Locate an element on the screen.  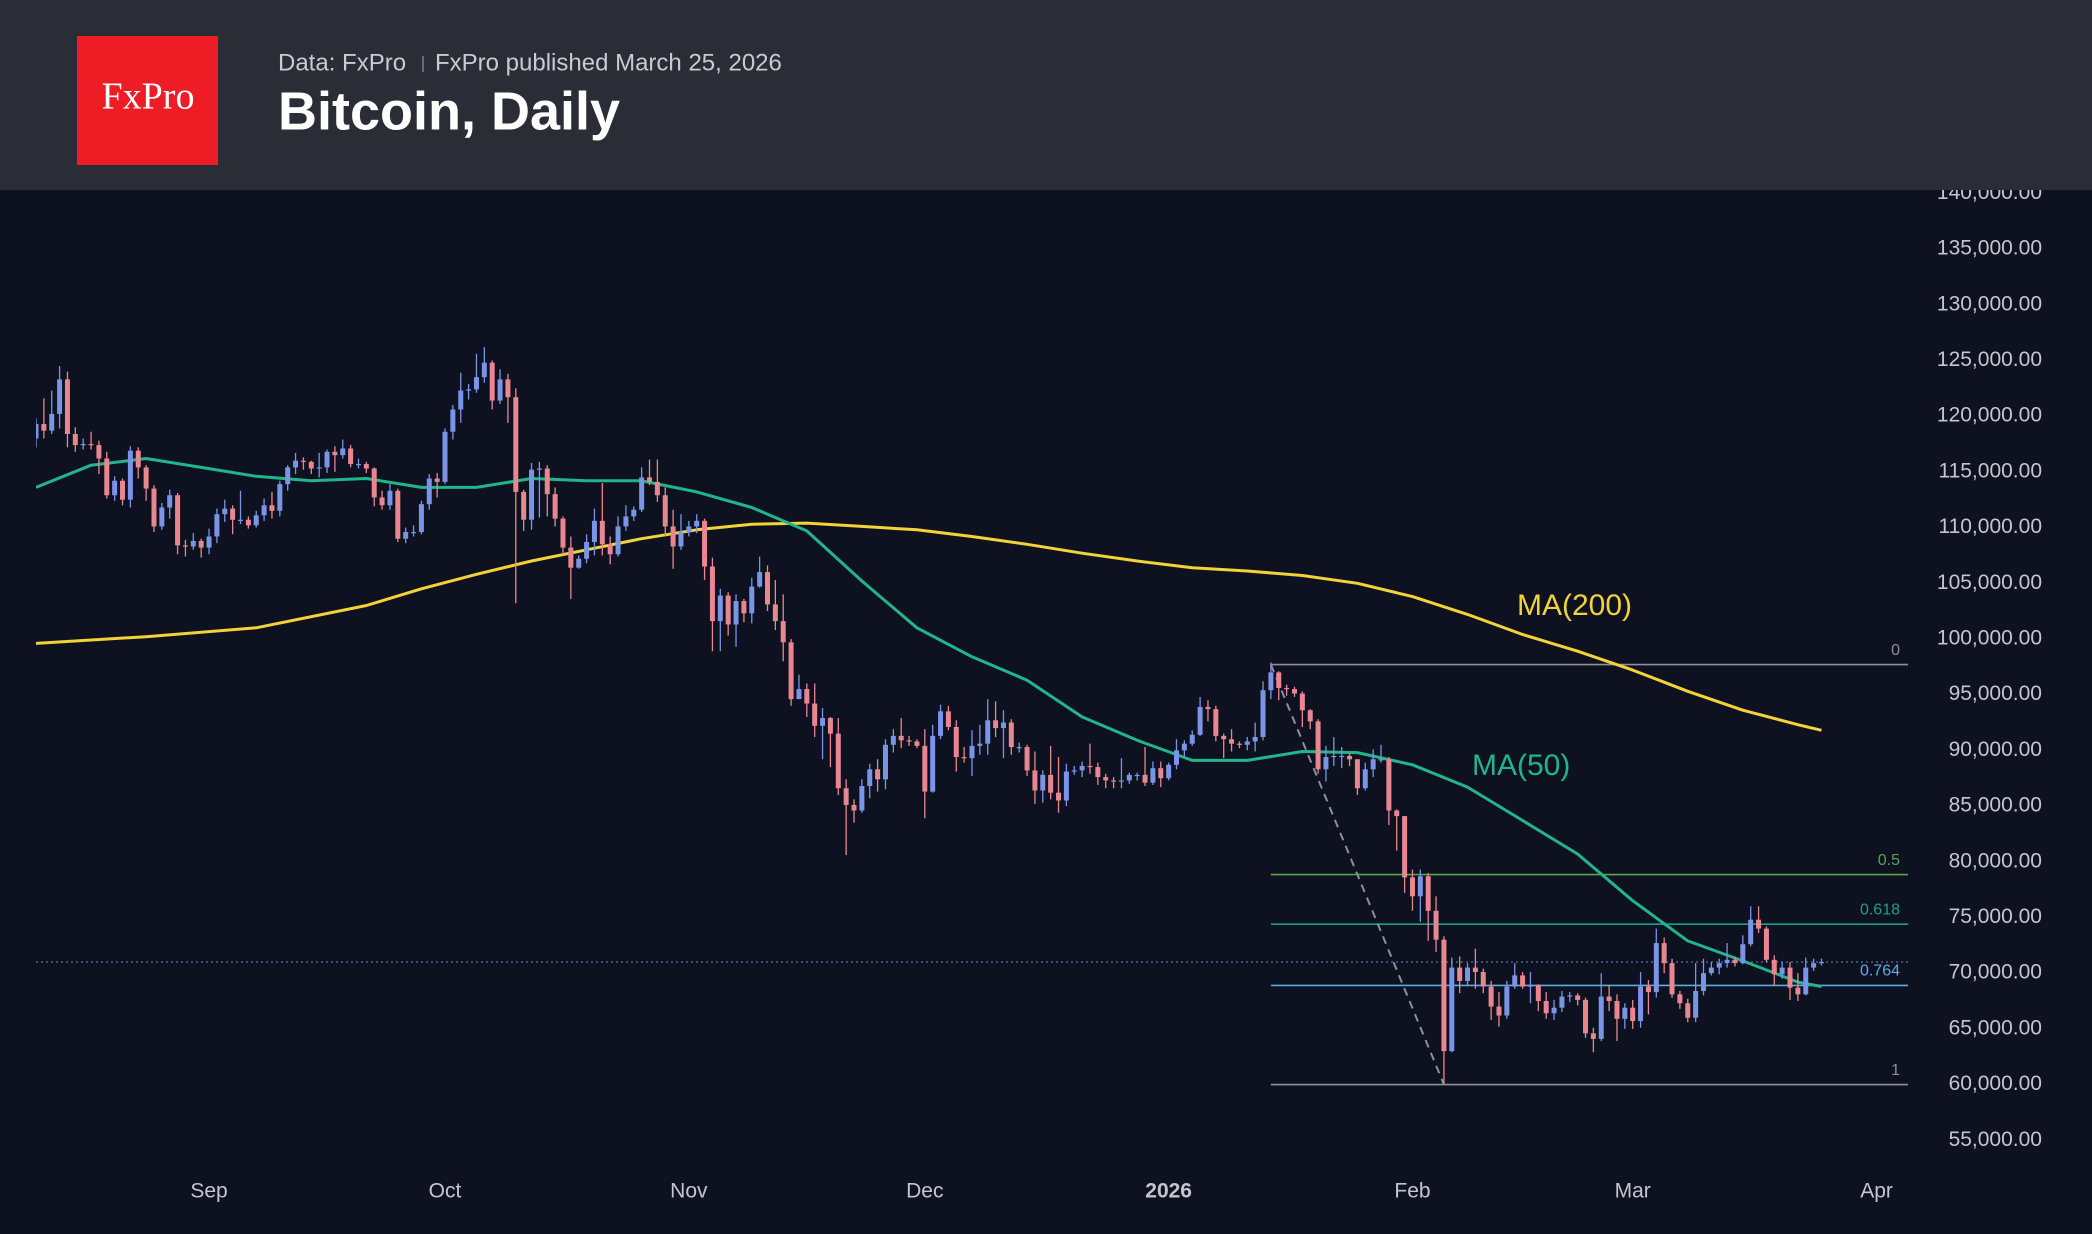
y-tick-label: 130,000.00 is located at coordinates (1989, 303).